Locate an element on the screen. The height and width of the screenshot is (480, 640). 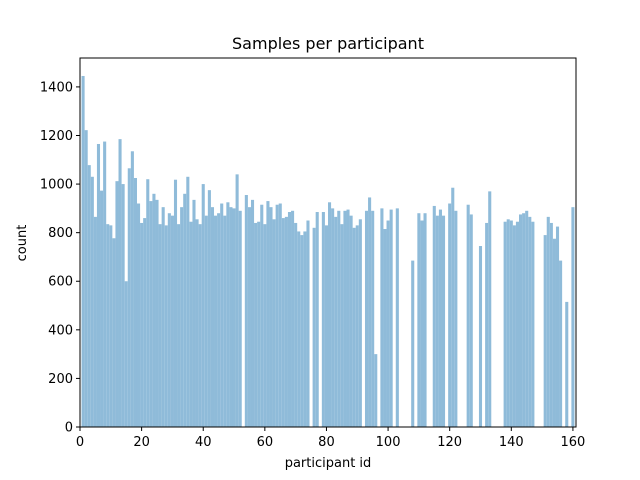
y-axis-label: count is located at coordinates (22, 243).